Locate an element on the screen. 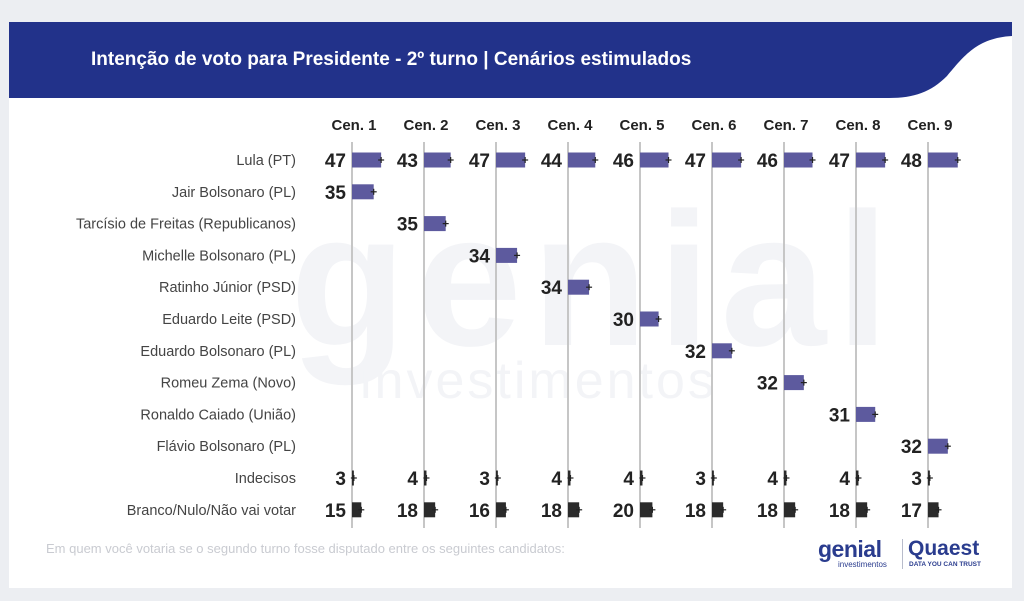  data-label: 44 is located at coordinates (552, 161).